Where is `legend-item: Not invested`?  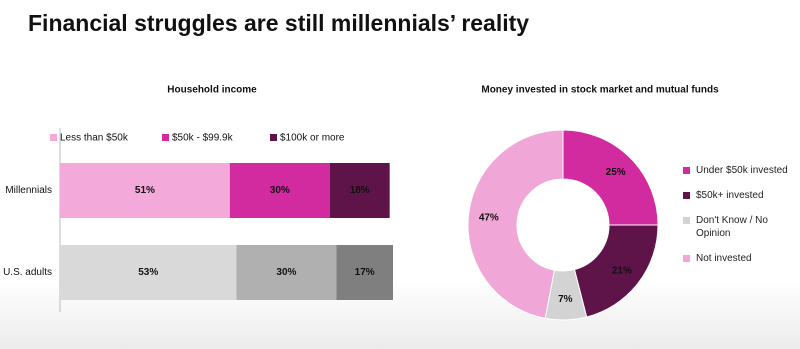 legend-item: Not invested is located at coordinates (738, 258).